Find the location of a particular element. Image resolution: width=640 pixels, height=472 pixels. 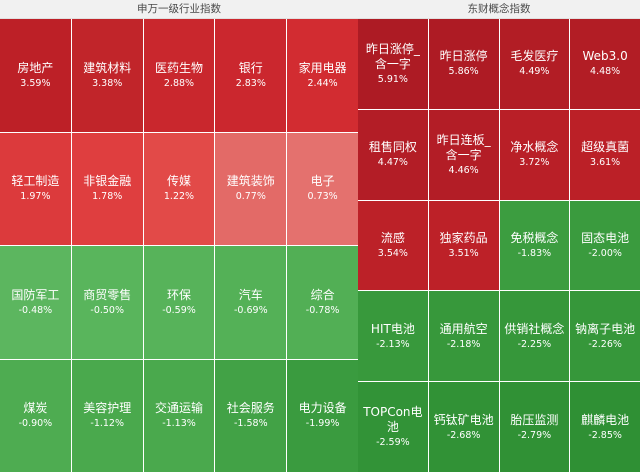

tile-change: -2.68% is located at coordinates (463, 435).